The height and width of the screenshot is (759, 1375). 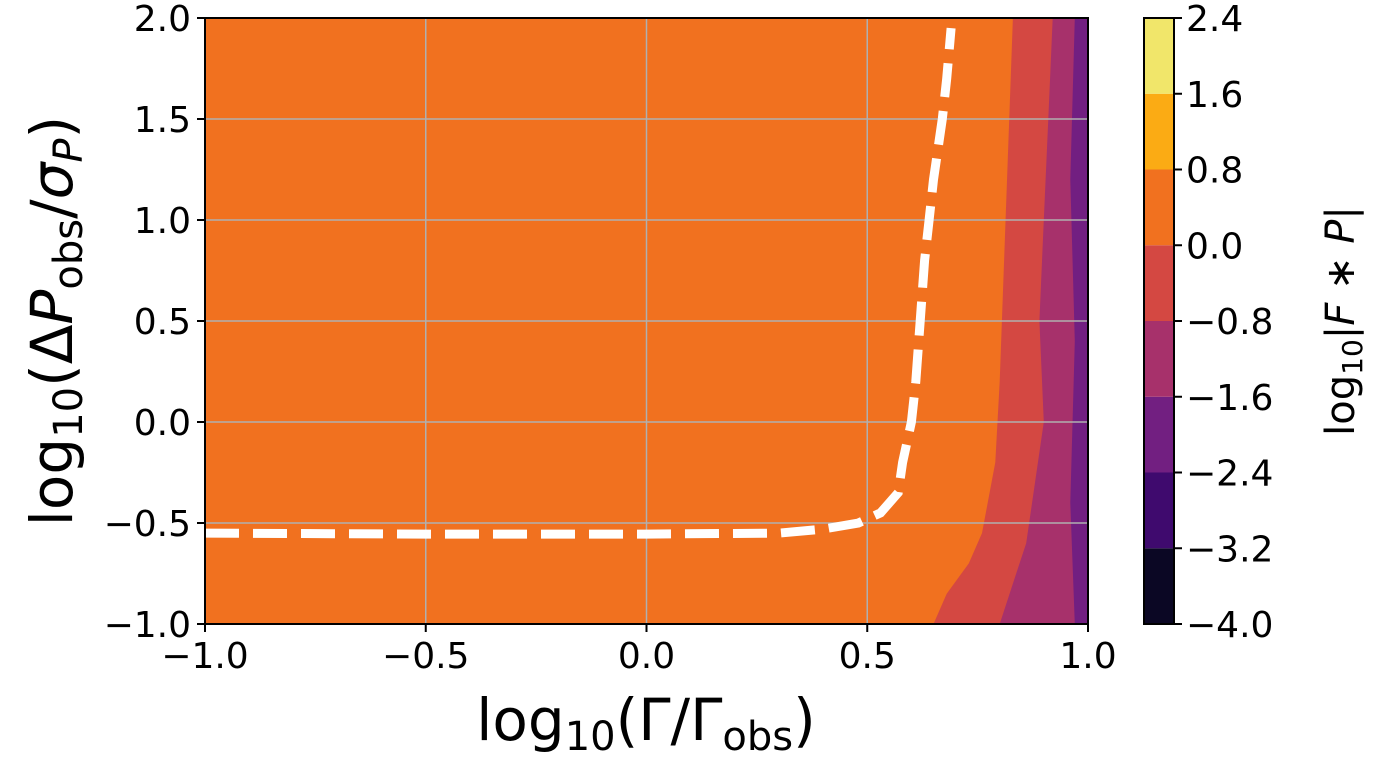 I want to click on colorbar-tick-label-4: −0.8, so click(x=1229, y=322).